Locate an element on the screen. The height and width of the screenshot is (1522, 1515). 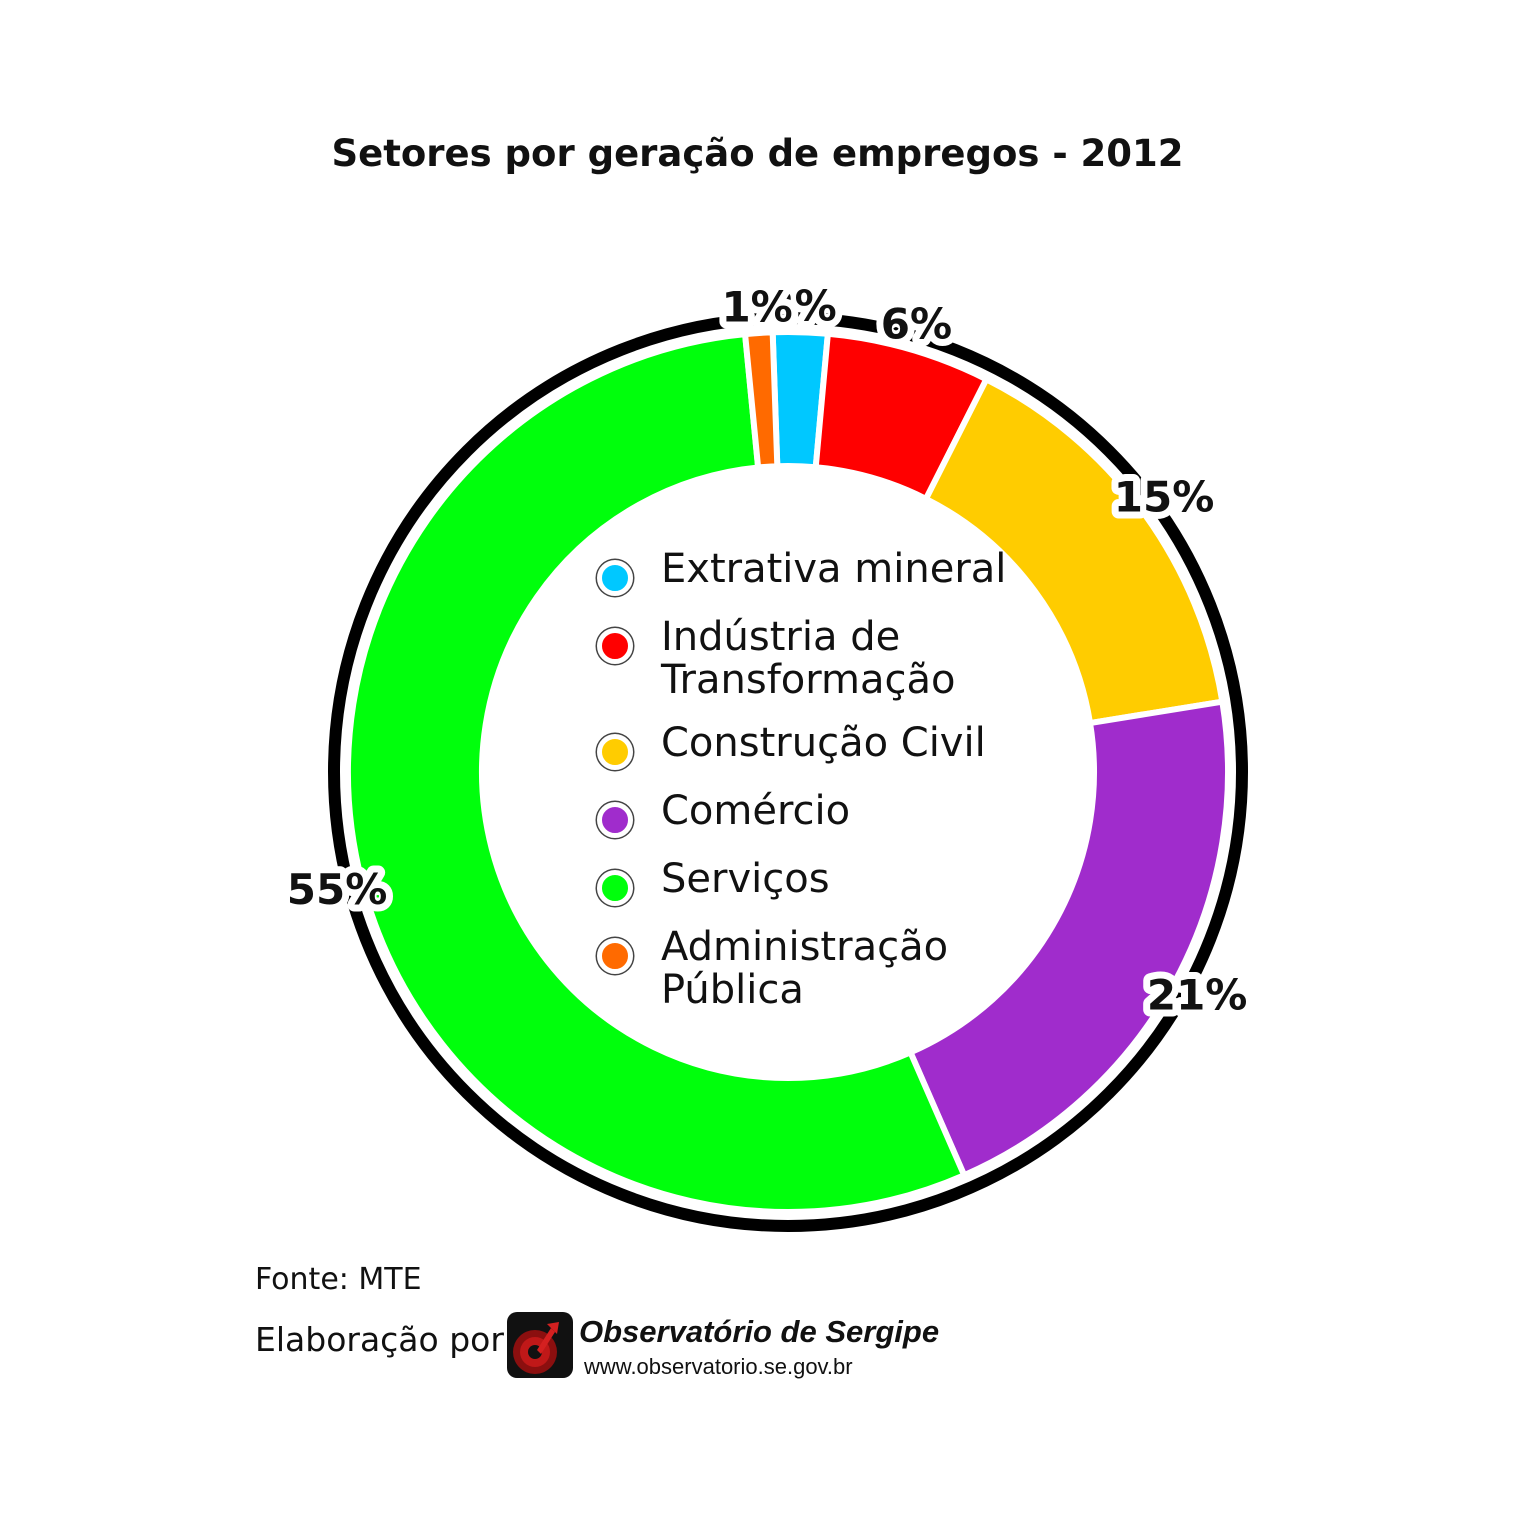
value-label-halo: 55% is located at coordinates (337, 889).